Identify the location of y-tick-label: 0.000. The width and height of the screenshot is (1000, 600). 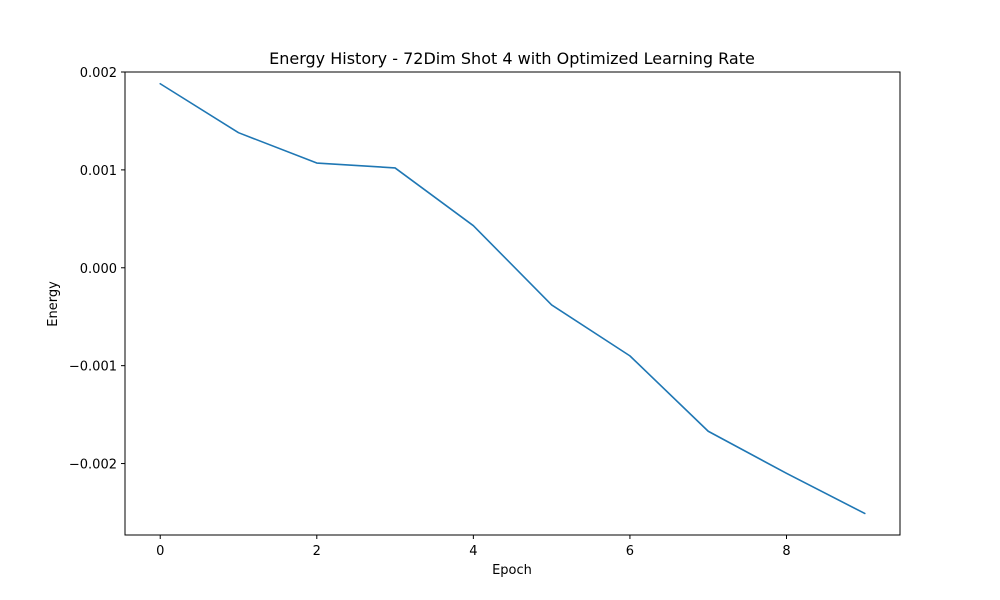
(98, 269).